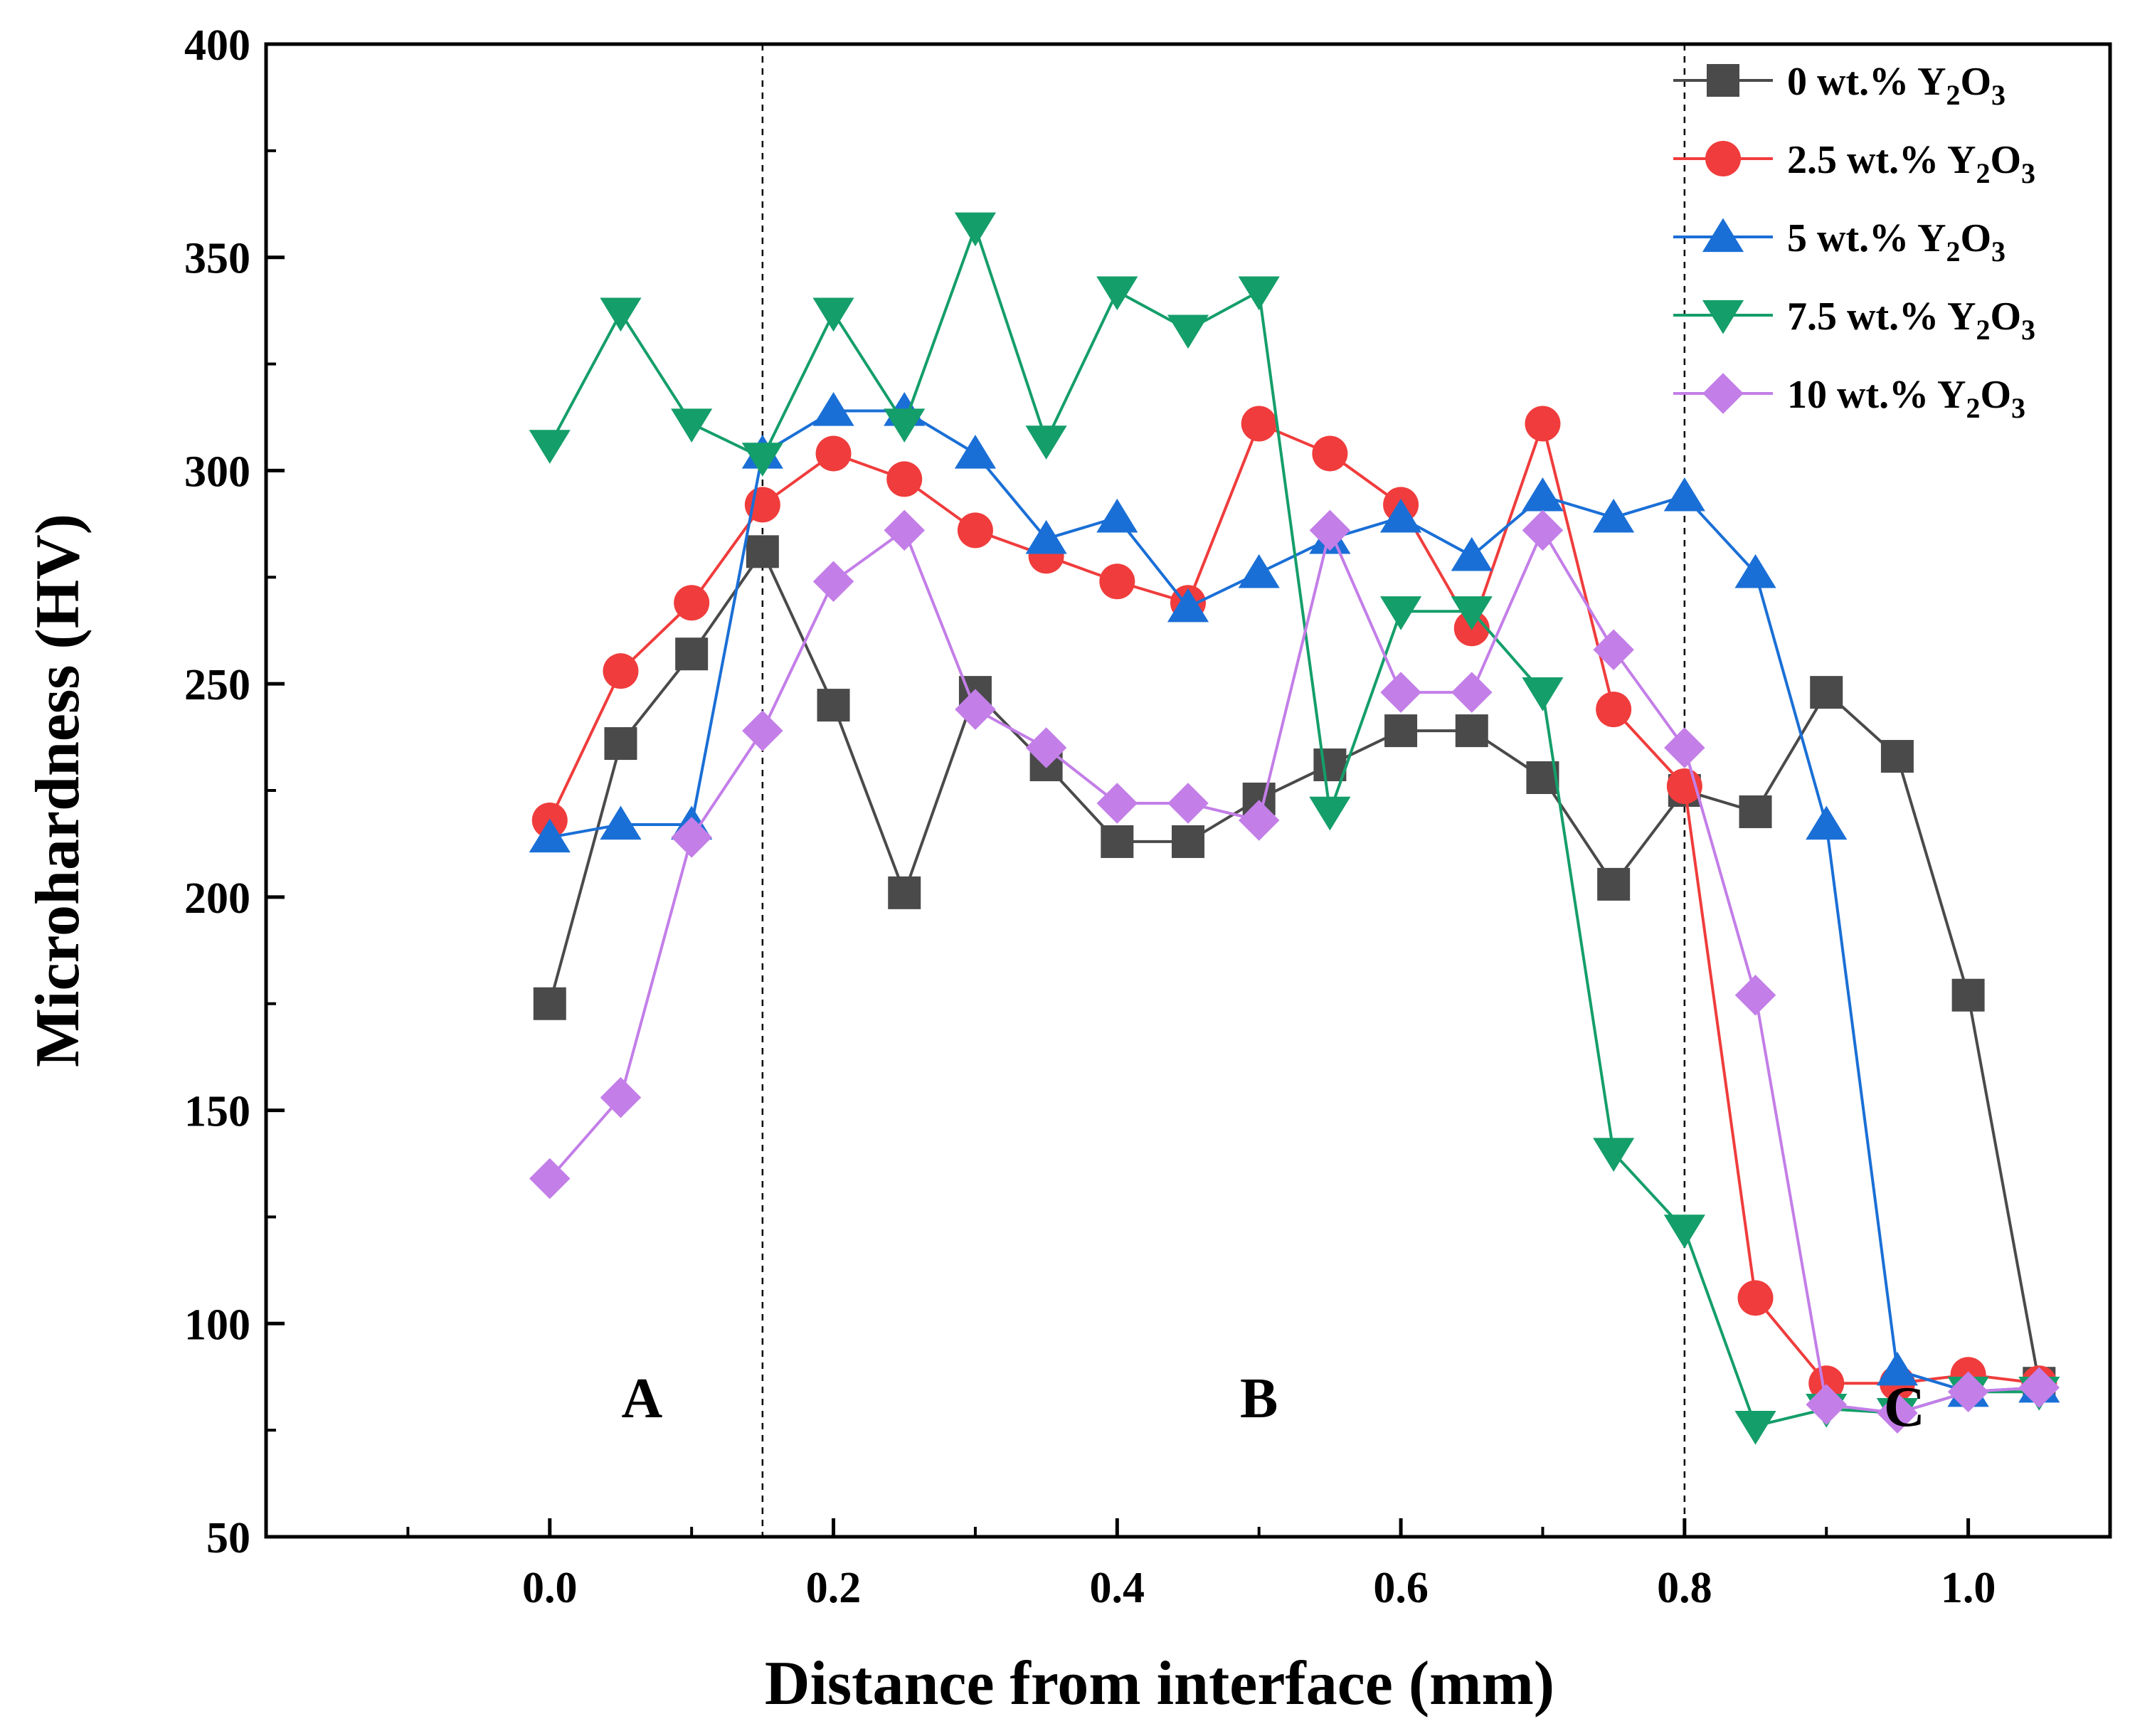  Describe the element at coordinates (217, 1112) in the screenshot. I see `y-tick-label-2: 150` at that location.